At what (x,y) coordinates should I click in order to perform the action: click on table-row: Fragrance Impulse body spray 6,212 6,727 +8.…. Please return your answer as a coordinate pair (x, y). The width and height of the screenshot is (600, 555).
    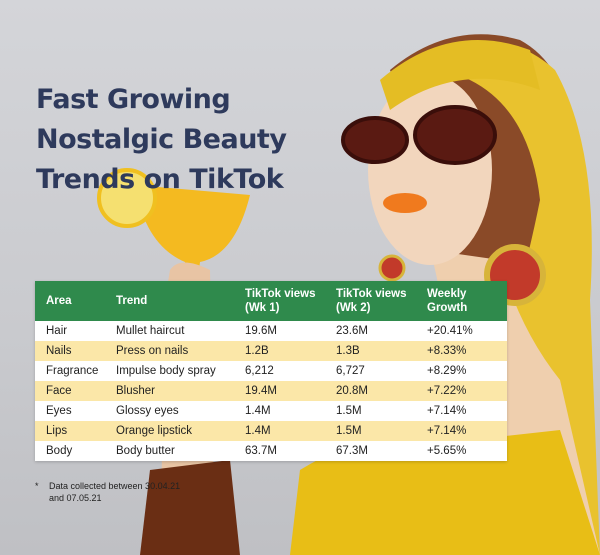
    Looking at the image, I should click on (271, 371).